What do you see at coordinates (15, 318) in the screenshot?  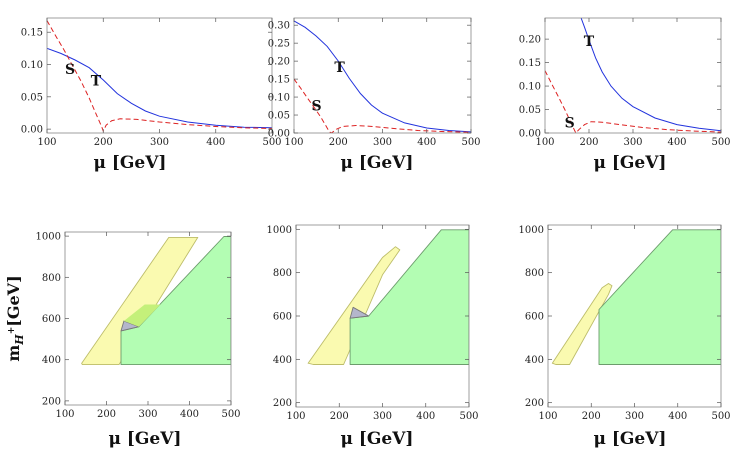 I see `y-axis-label: mH+[GeV]` at bounding box center [15, 318].